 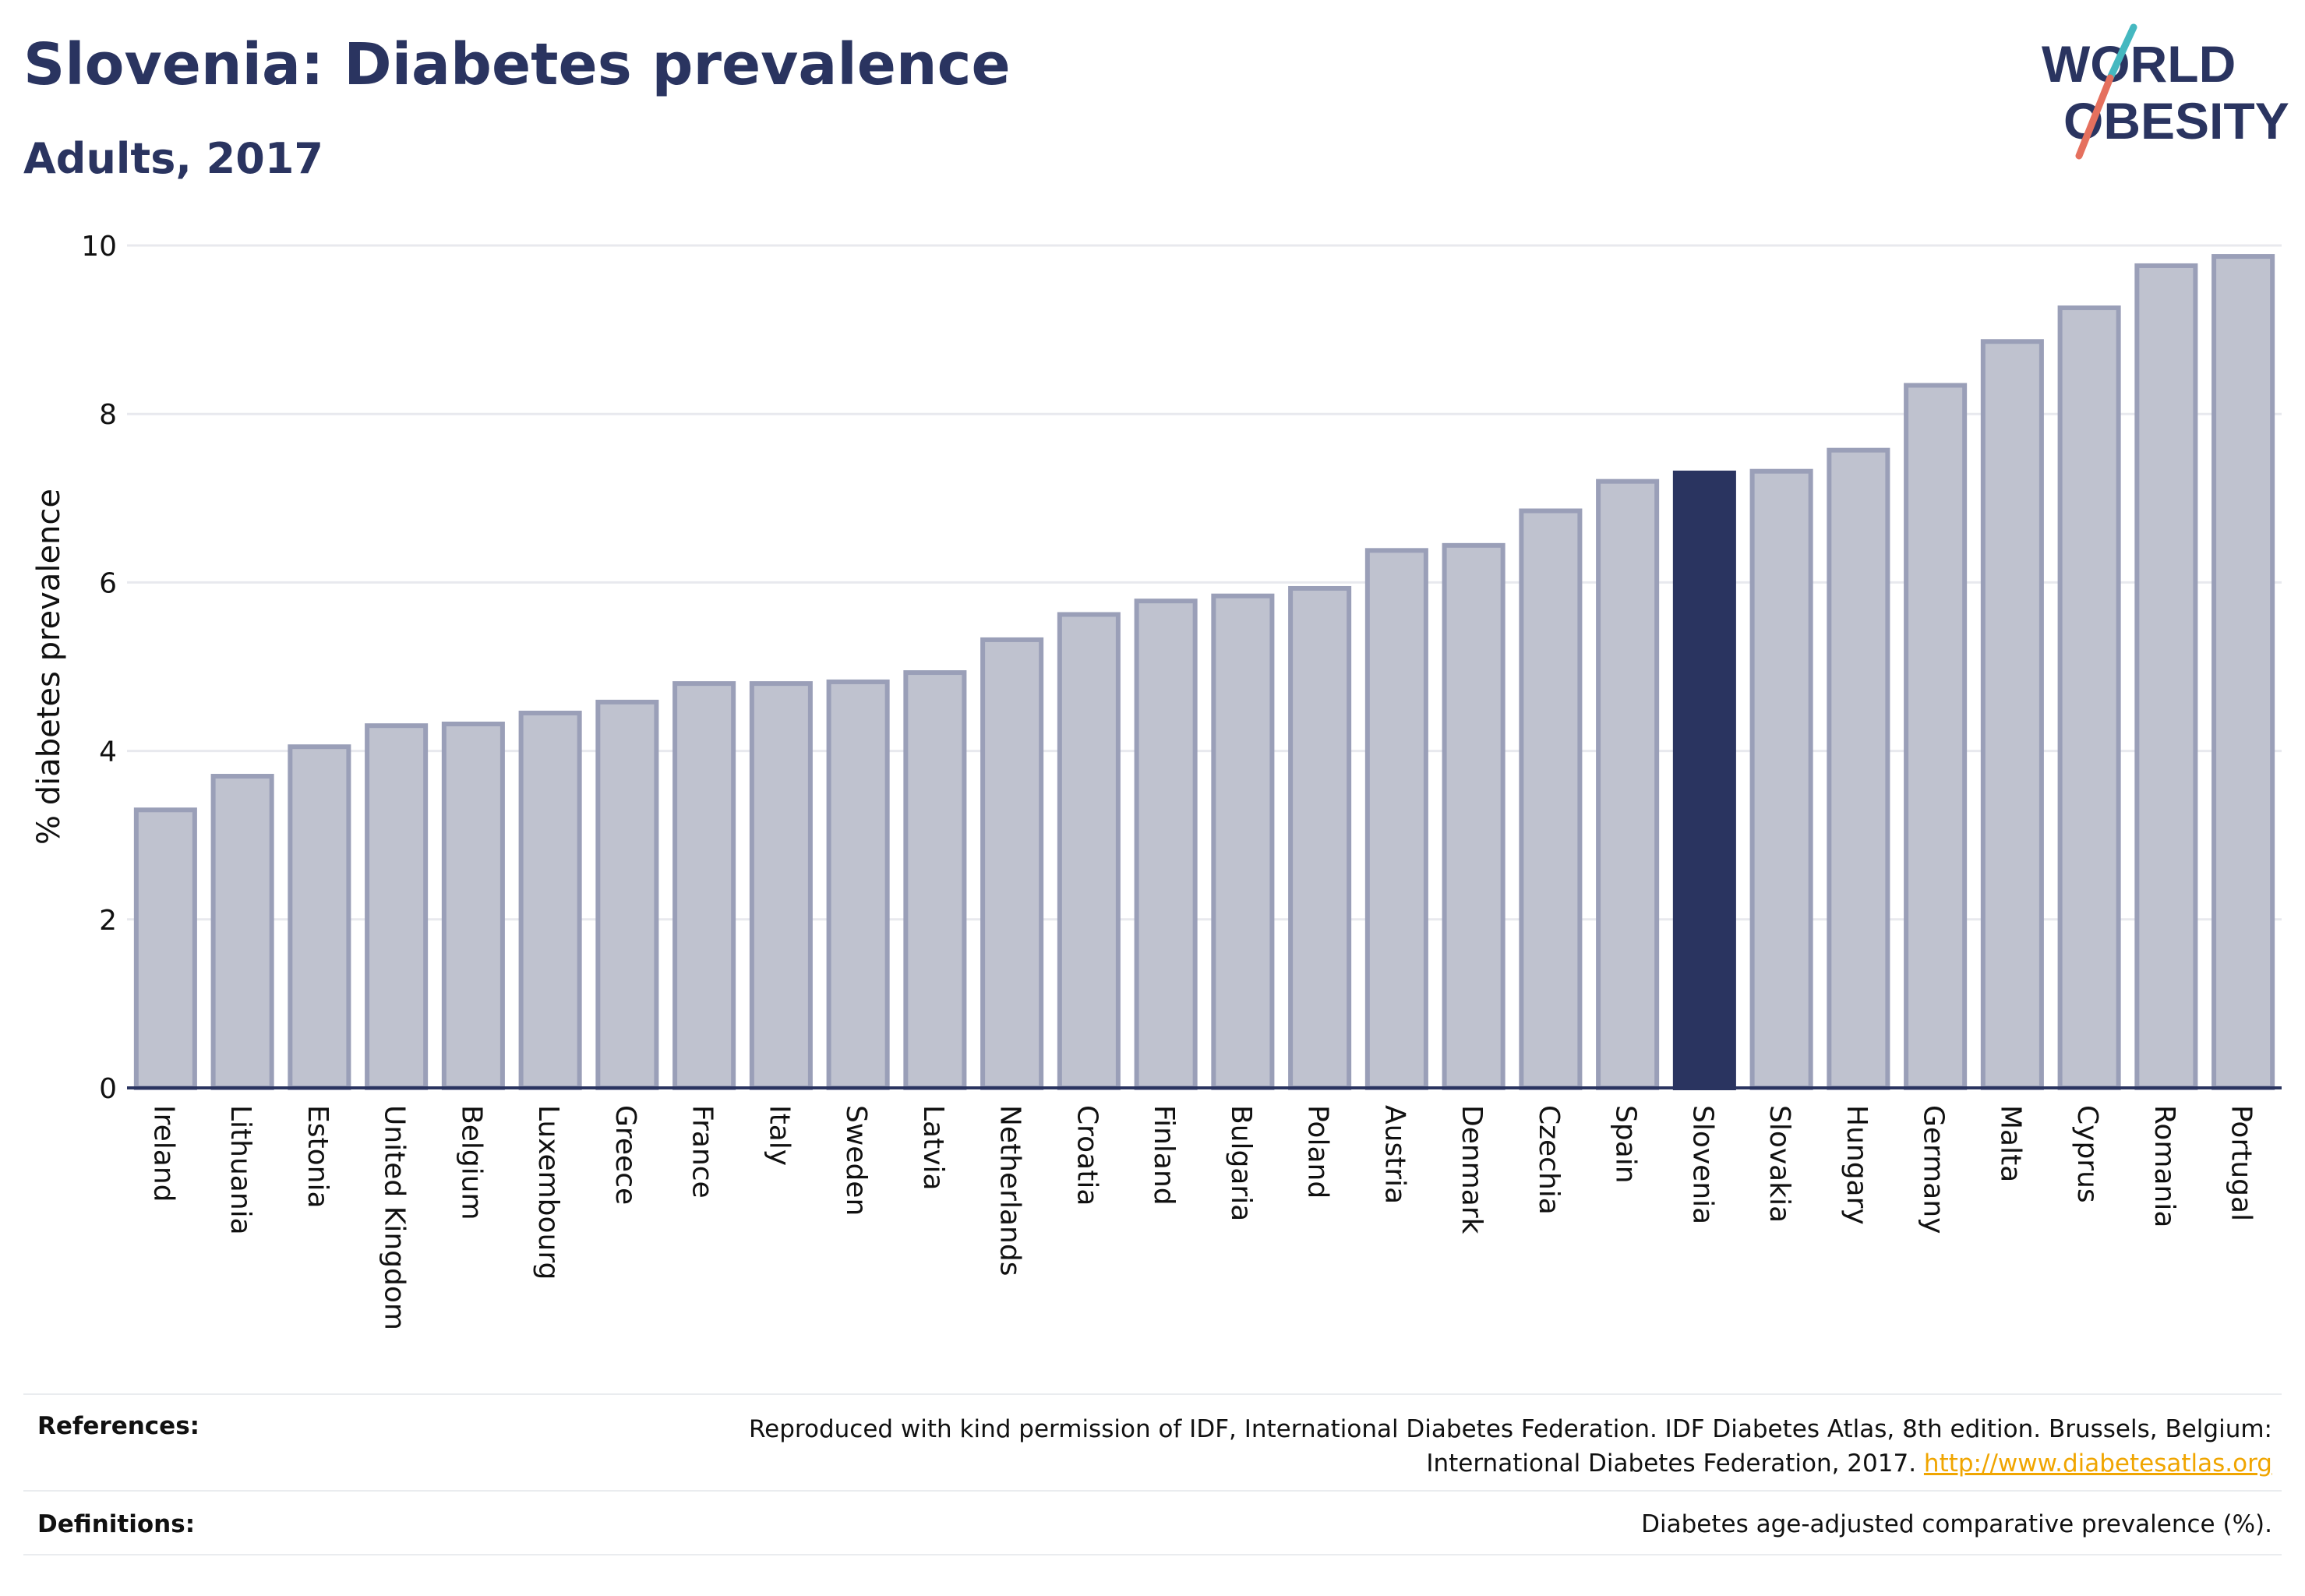 I want to click on bar-belgium, so click(x=473, y=906).